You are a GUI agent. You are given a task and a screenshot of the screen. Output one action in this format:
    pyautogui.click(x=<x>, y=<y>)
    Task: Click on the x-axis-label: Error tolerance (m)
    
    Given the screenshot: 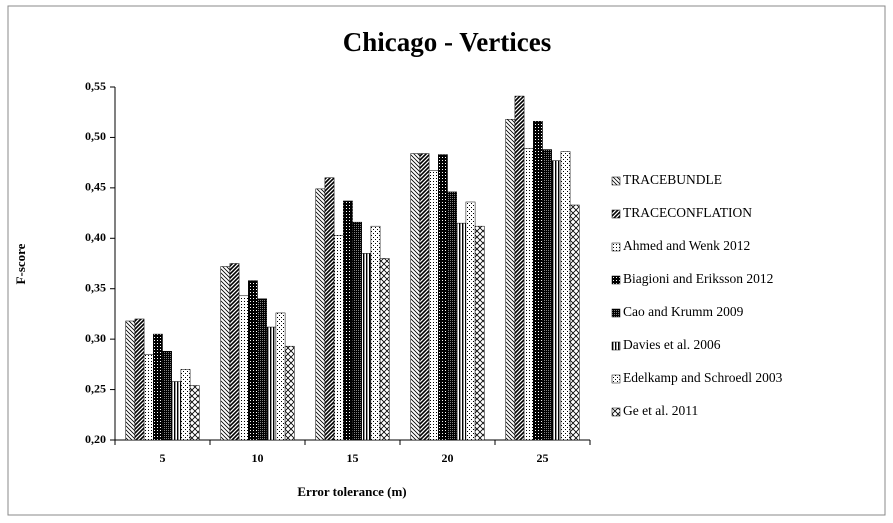 What is the action you would take?
    pyautogui.click(x=351, y=491)
    